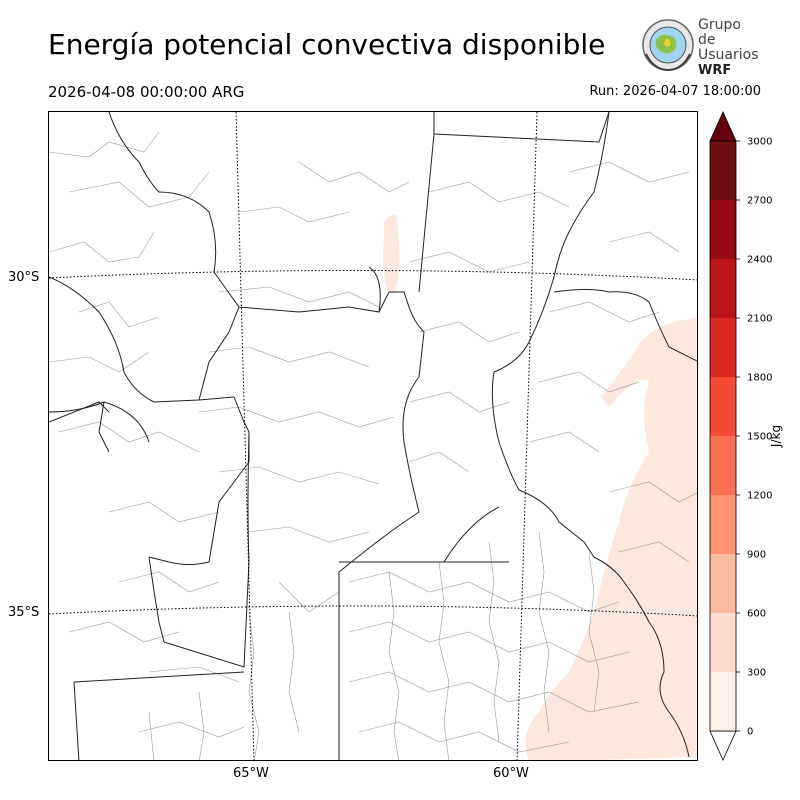 The height and width of the screenshot is (800, 800). I want to click on colorbar-ticks: 0 300 600 900 1200 1500 1800 2100 2400 2700 3000, so click(754, 437).